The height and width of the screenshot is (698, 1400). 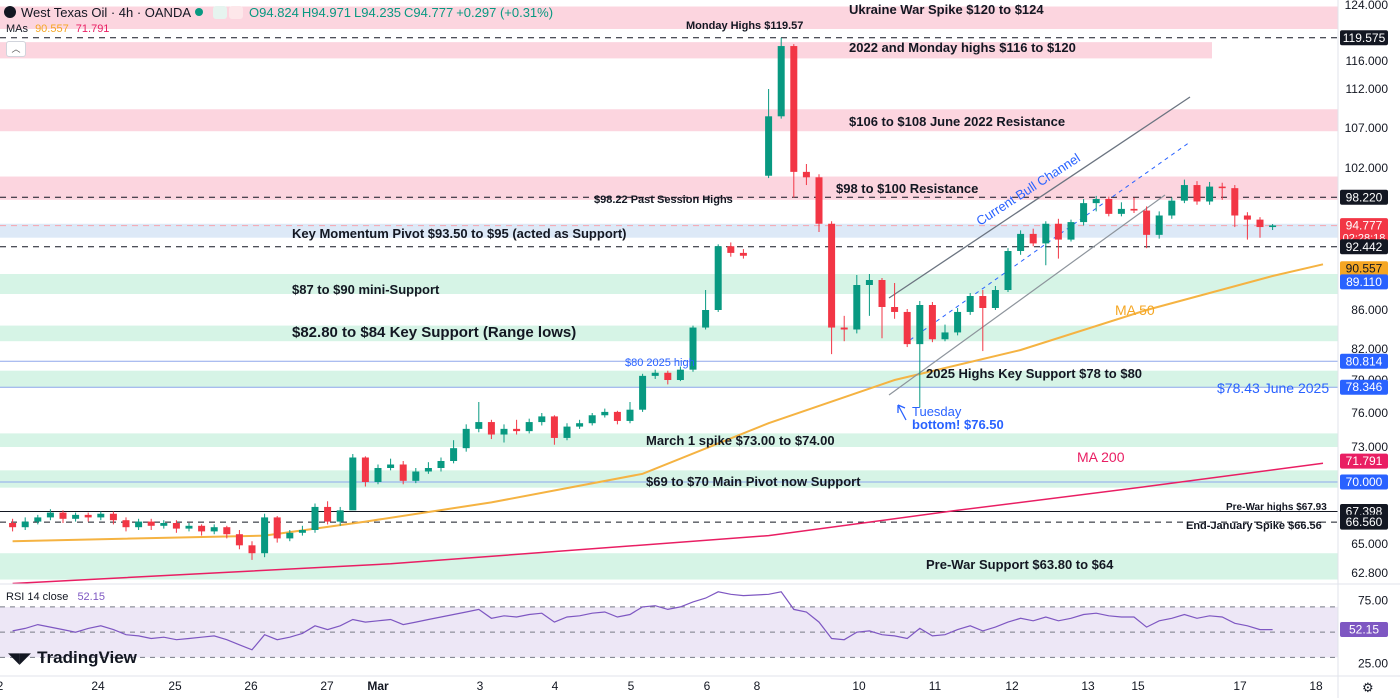 I want to click on zone-label-5: $87 to $90 mini-Support, so click(x=366, y=289).